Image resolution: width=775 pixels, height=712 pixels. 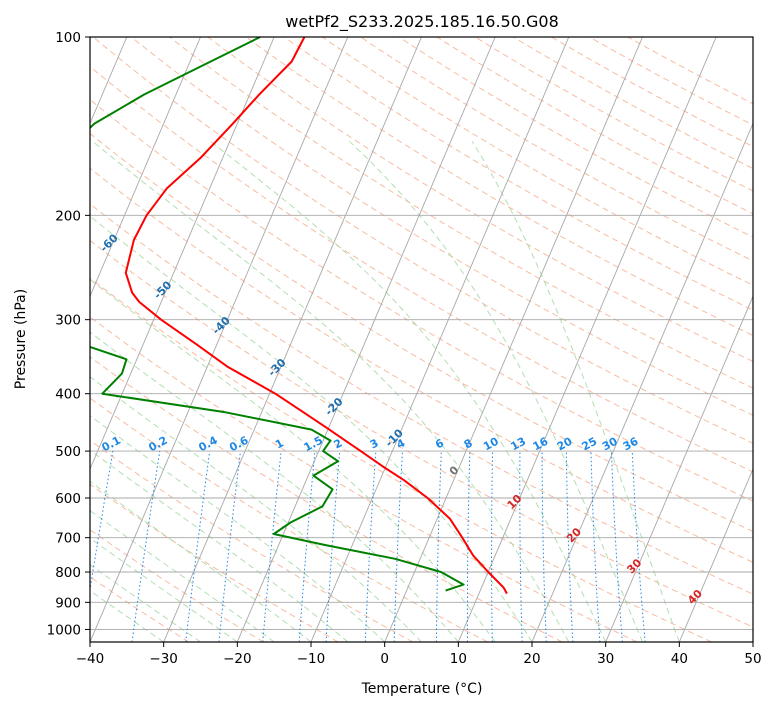 I want to click on x-tick-label: −30, so click(x=163, y=659).